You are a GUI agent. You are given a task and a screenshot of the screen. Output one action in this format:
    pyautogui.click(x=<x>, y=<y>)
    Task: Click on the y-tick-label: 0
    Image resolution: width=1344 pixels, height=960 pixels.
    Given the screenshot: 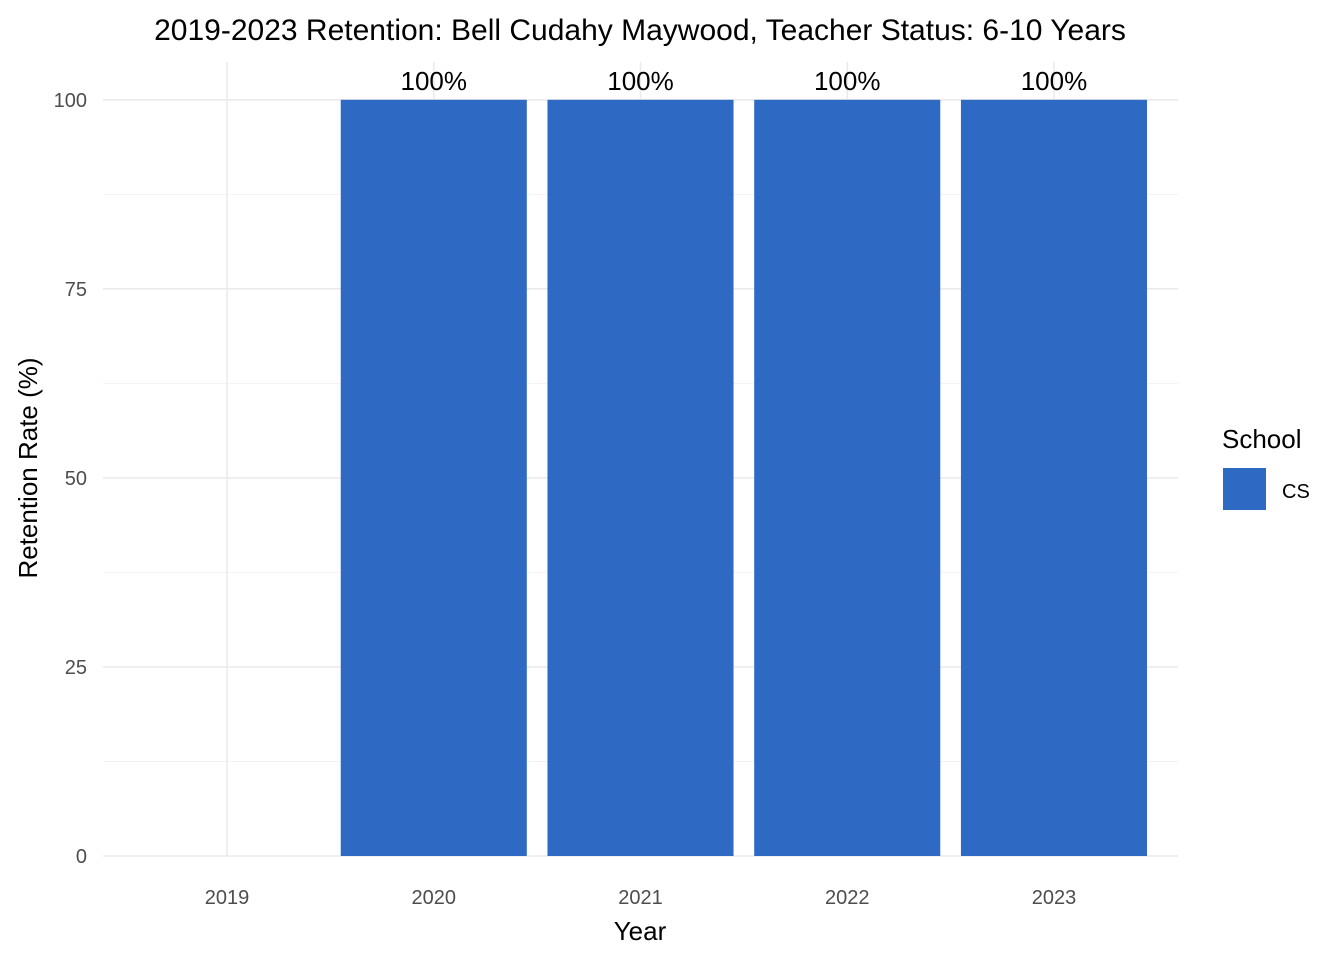 What is the action you would take?
    pyautogui.click(x=81, y=857)
    